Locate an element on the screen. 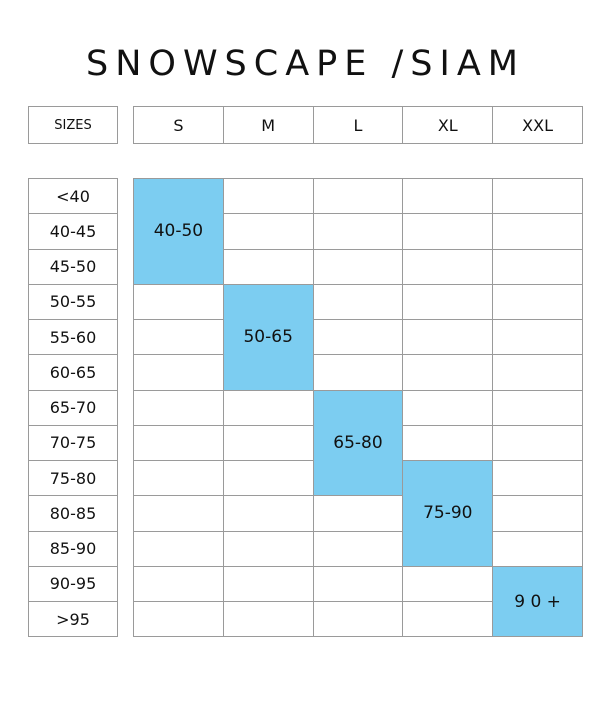  row-label: 70-75 is located at coordinates (73, 442).